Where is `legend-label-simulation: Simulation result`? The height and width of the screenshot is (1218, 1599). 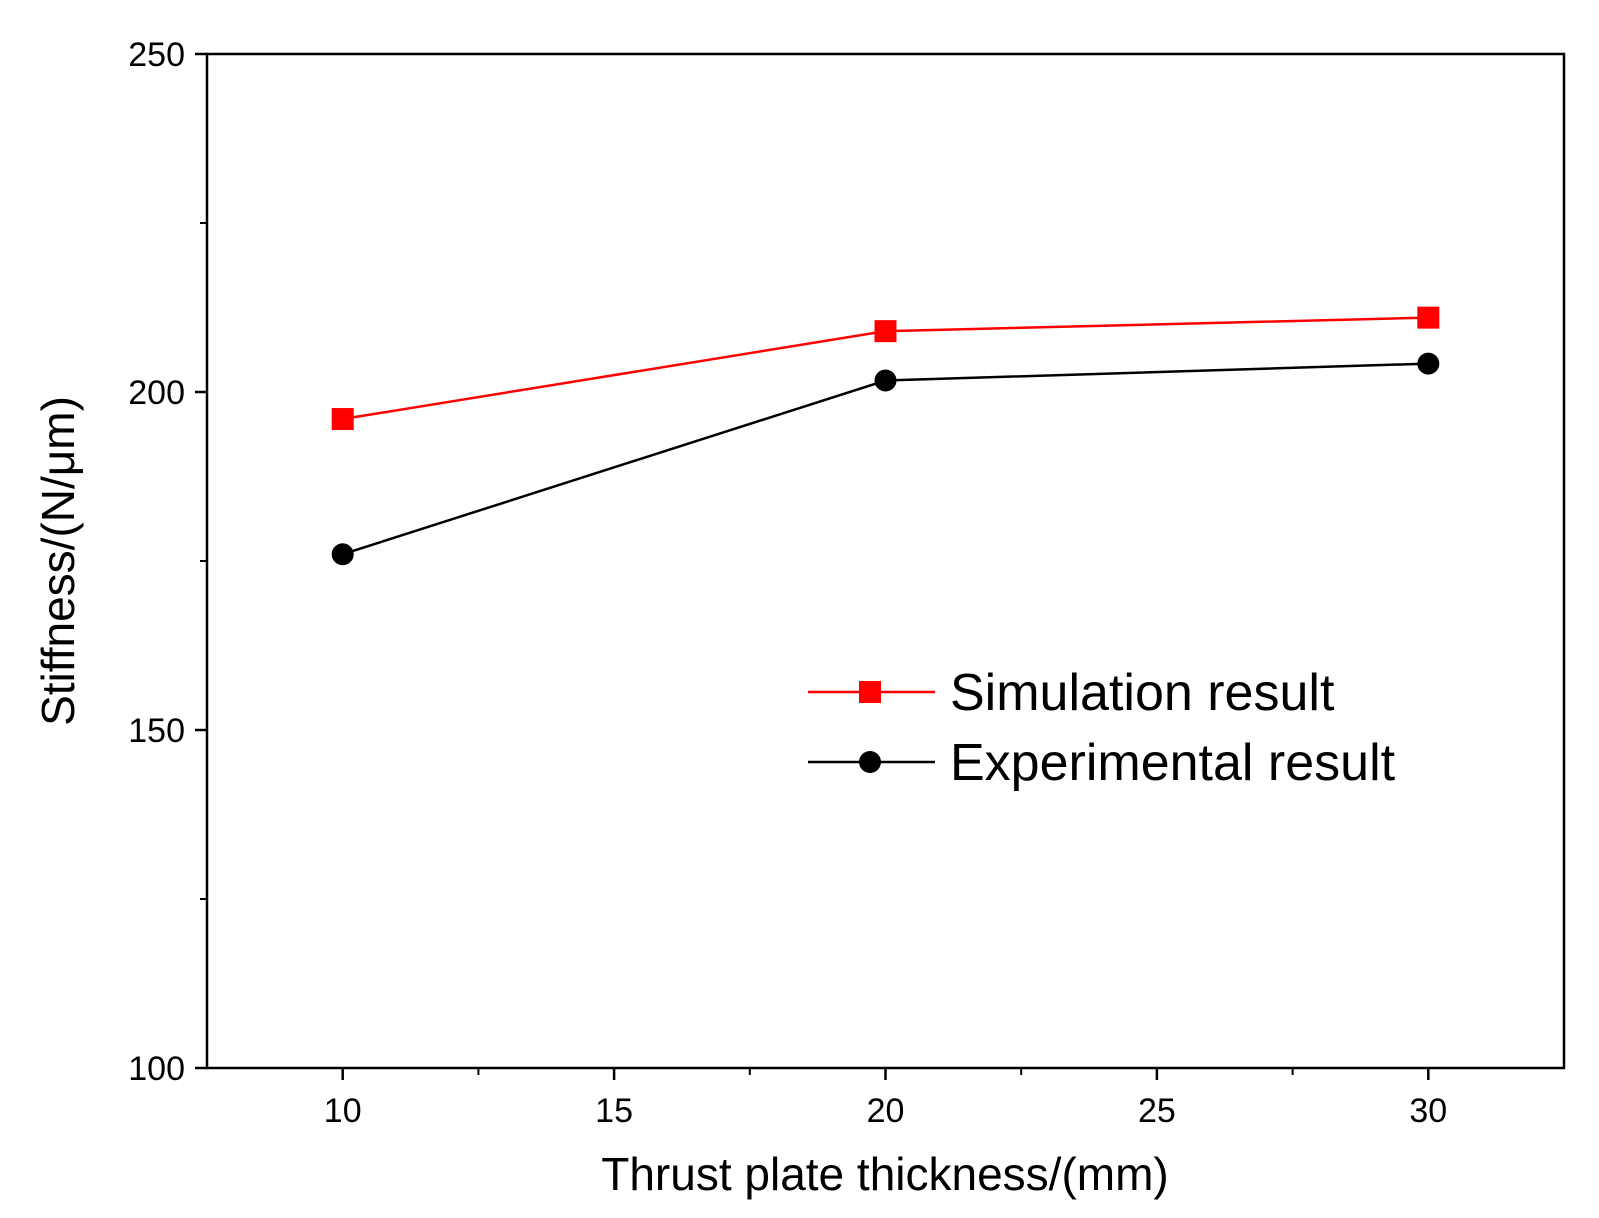
legend-label-simulation: Simulation result is located at coordinates (1142, 693).